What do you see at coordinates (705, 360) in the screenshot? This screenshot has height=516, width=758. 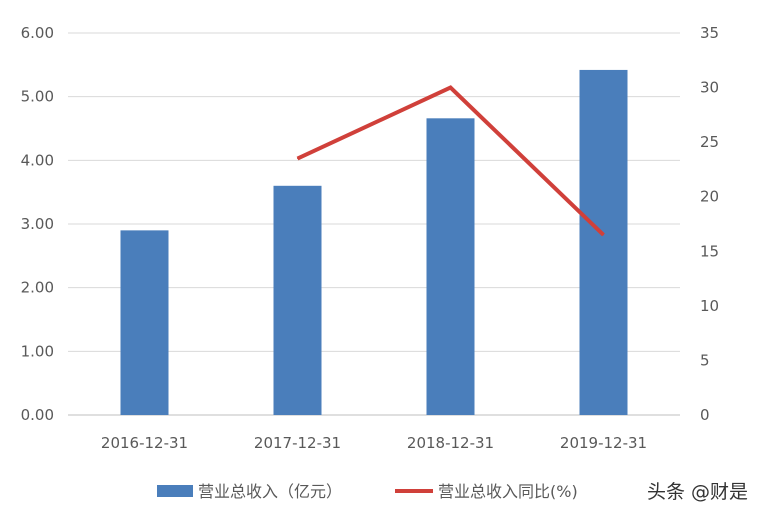 I see `right-tick-label: 5` at bounding box center [705, 360].